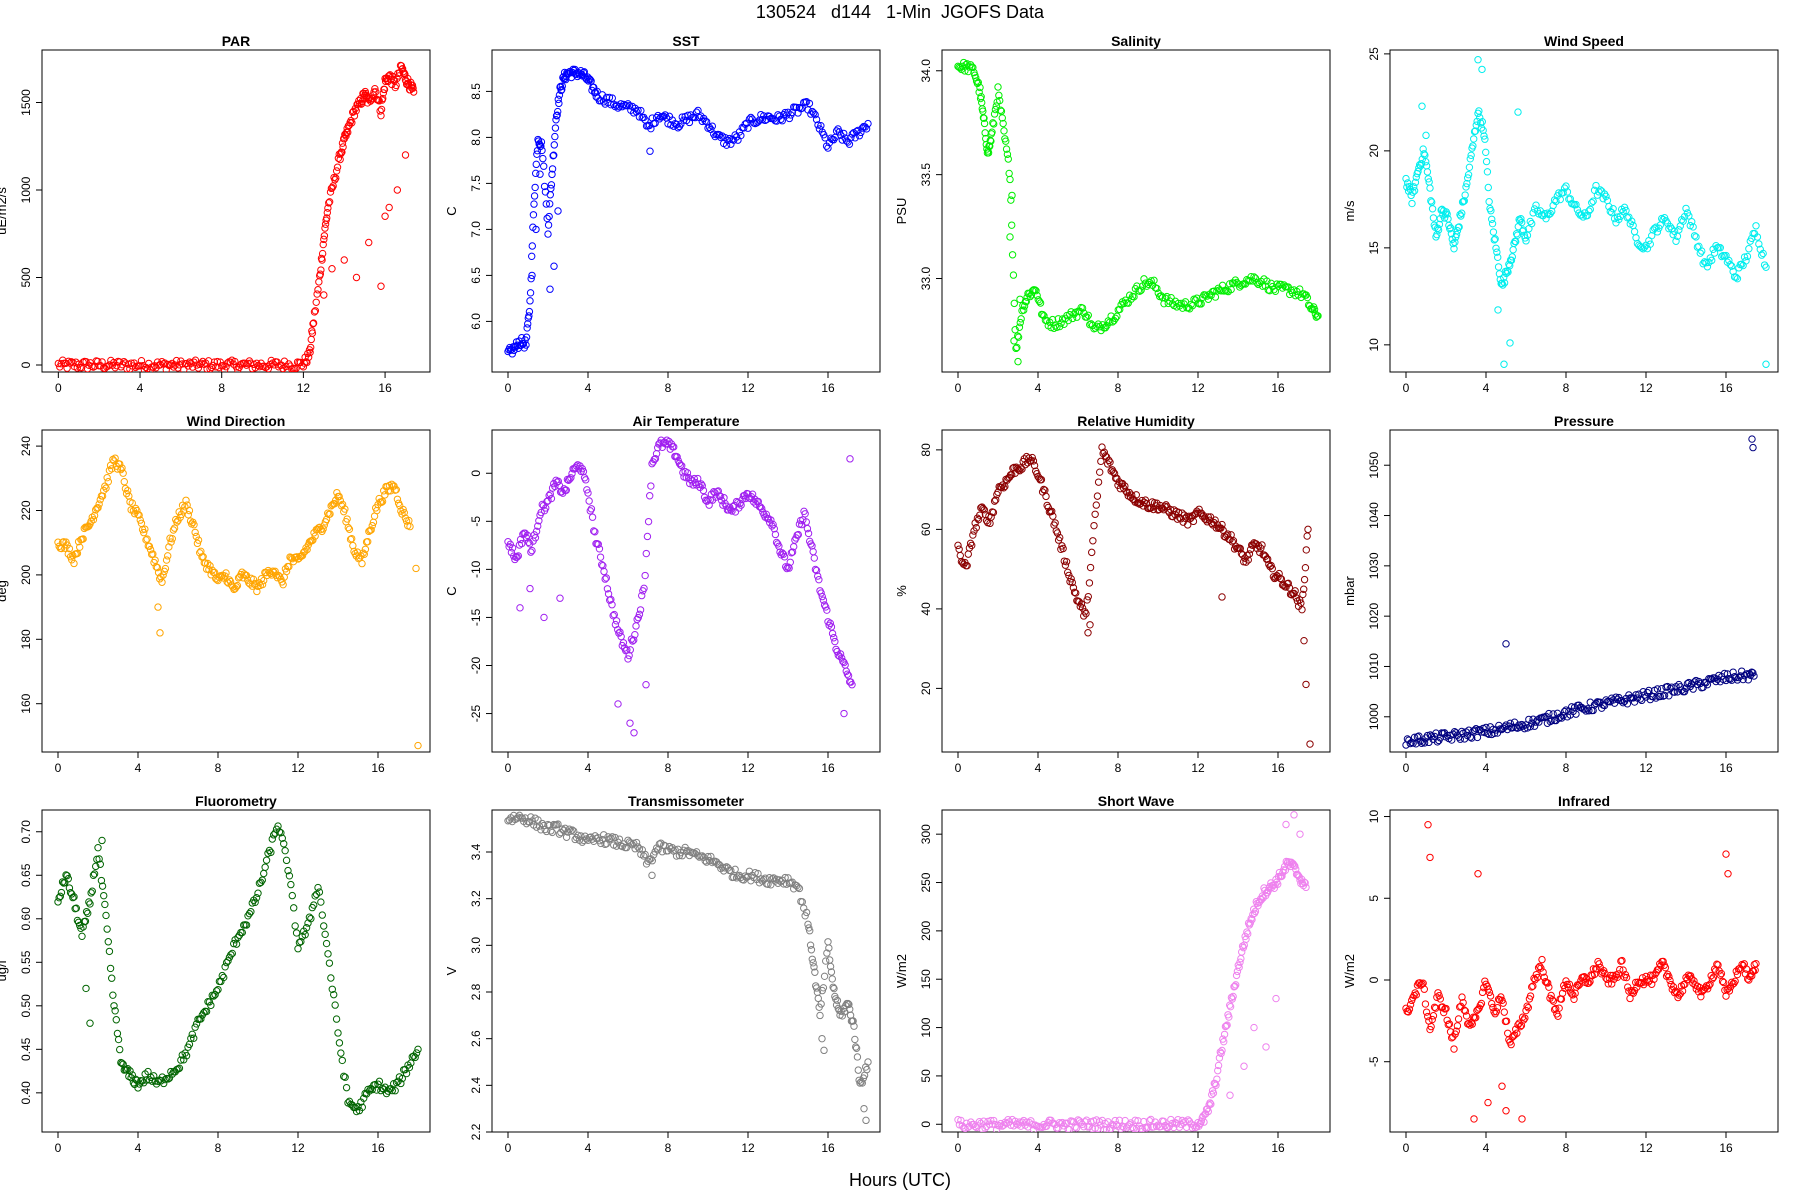 The height and width of the screenshot is (1200, 1800). What do you see at coordinates (476, 851) in the screenshot?
I see `y-tick-label: 3.4` at bounding box center [476, 851].